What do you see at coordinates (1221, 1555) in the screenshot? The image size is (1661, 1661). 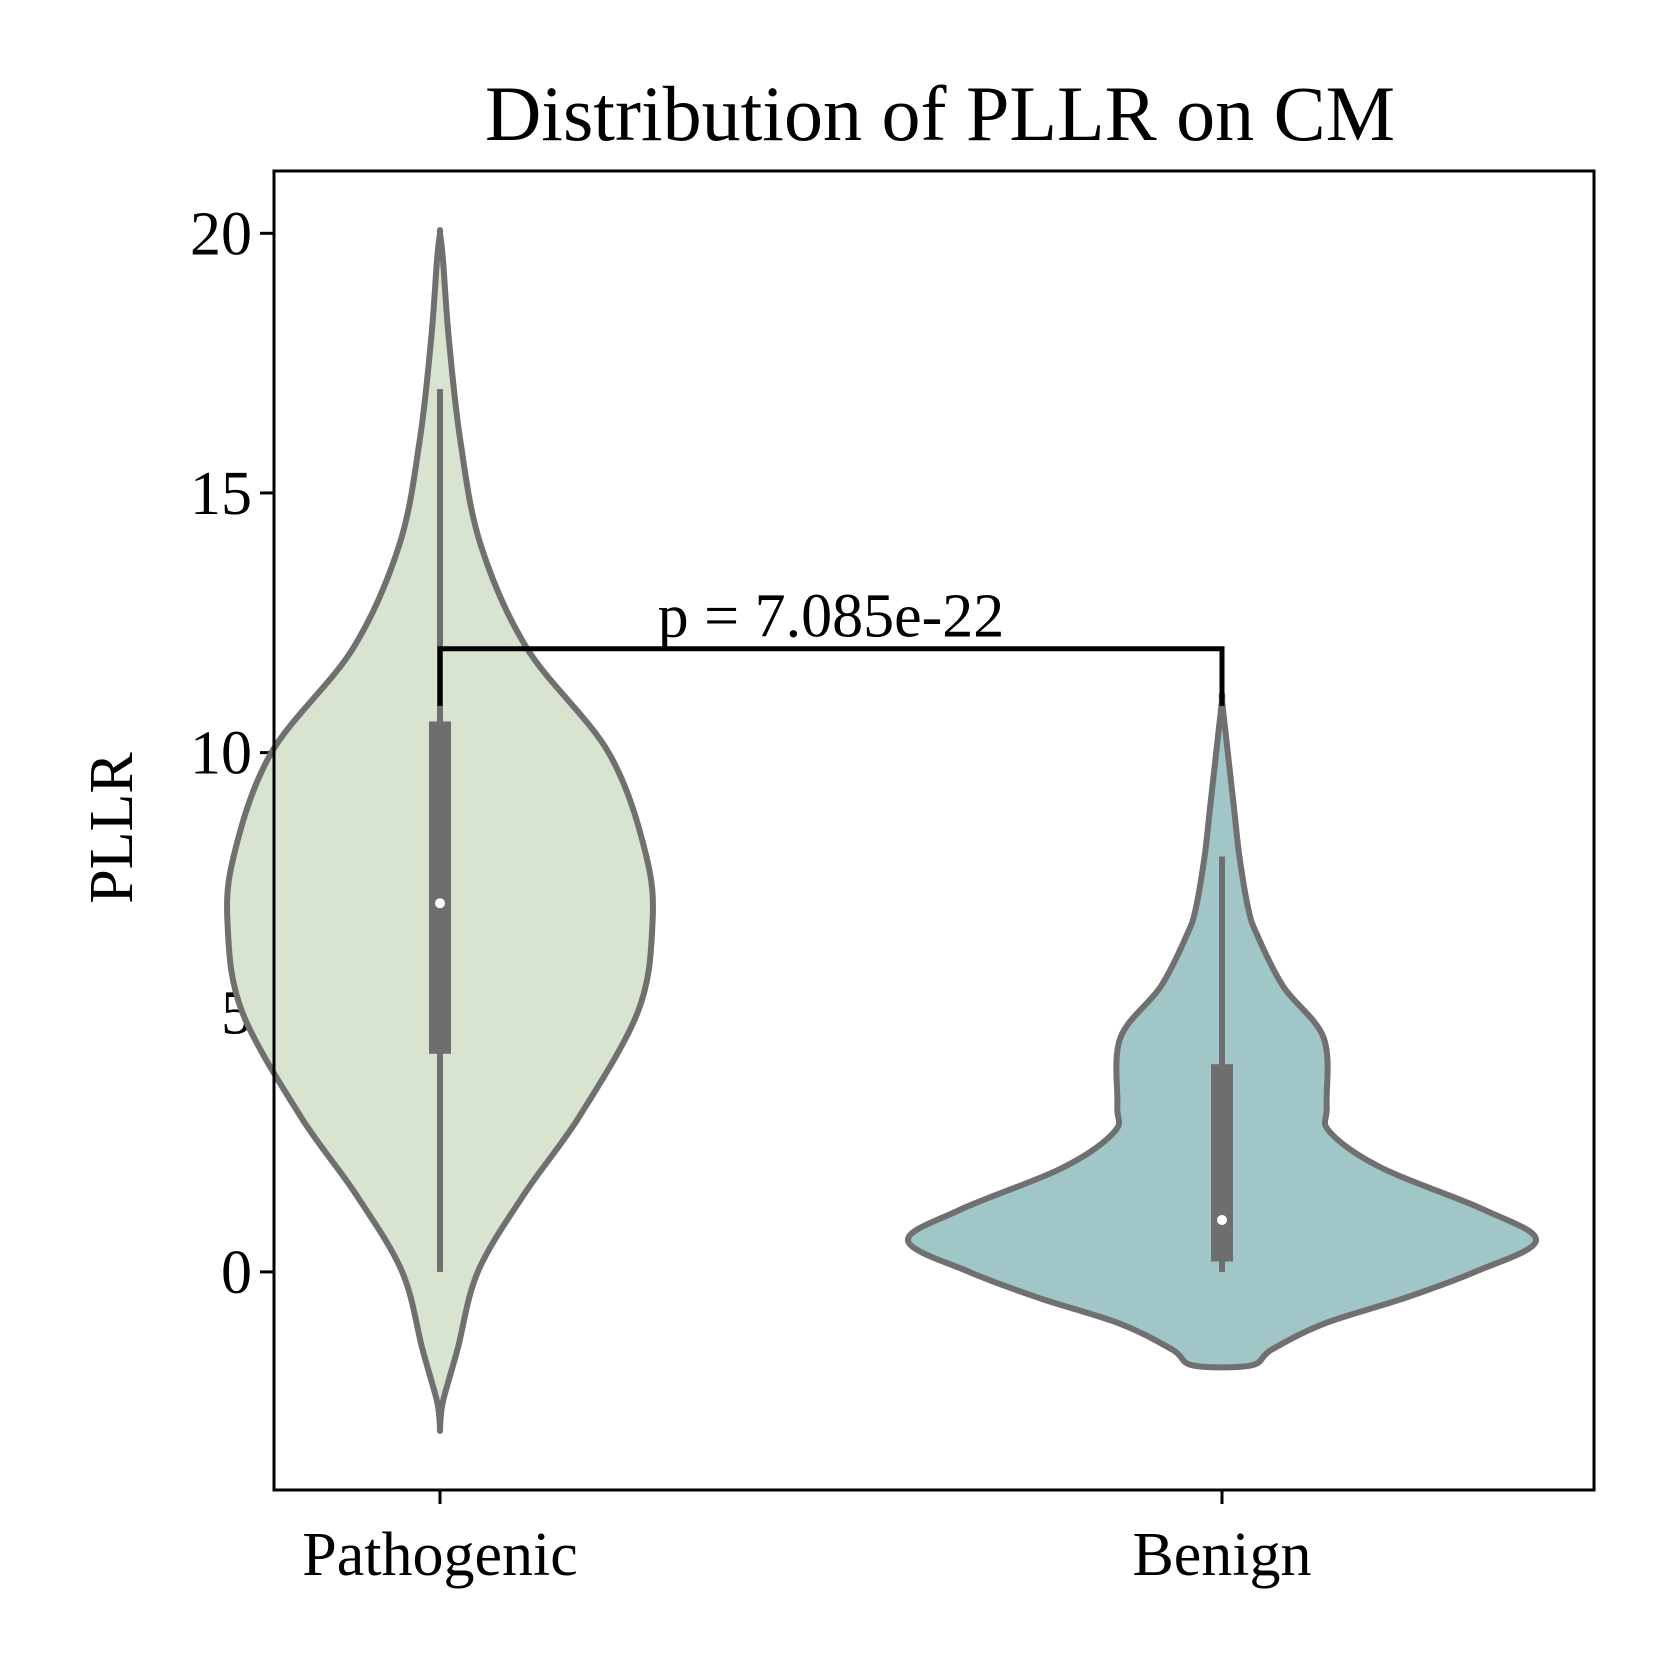 I see `x-tick-label: Benign` at bounding box center [1221, 1555].